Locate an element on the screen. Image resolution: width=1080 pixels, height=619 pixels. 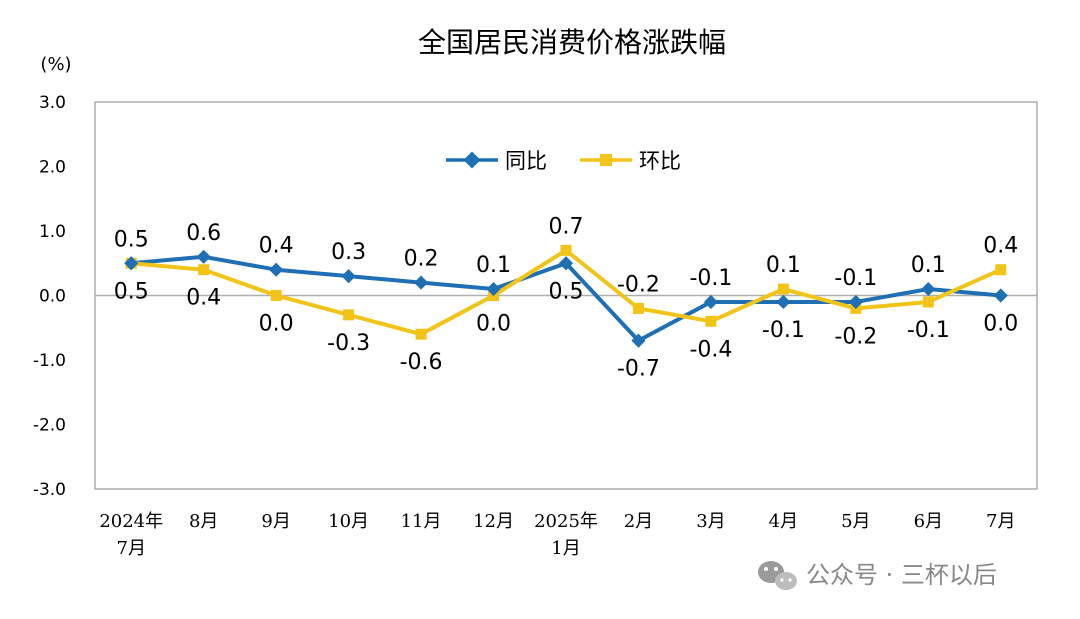
data-label-mom: 0.7 is located at coordinates (566, 226).